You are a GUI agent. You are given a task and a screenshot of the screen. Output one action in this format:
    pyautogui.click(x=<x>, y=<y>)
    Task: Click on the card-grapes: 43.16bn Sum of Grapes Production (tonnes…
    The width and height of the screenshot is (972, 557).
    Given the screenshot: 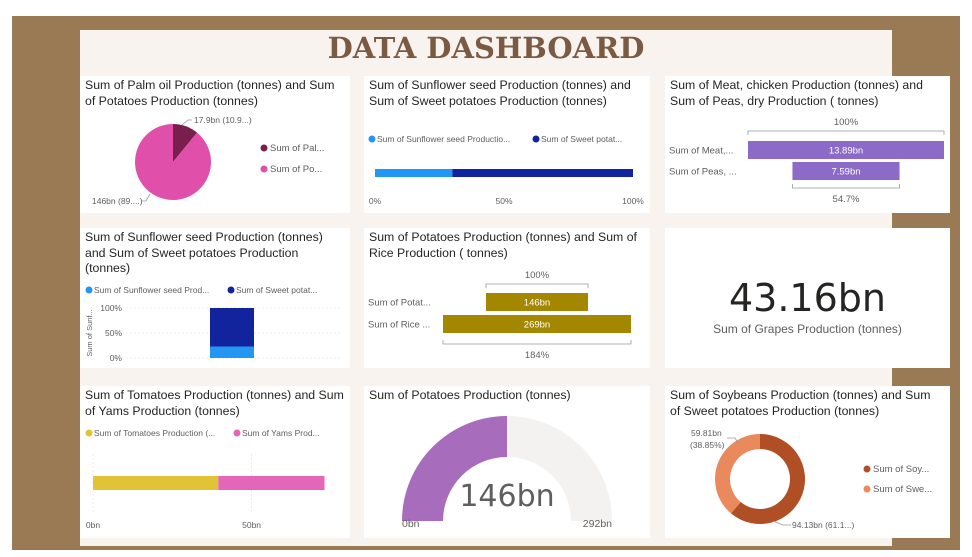 What is the action you would take?
    pyautogui.click(x=807, y=298)
    